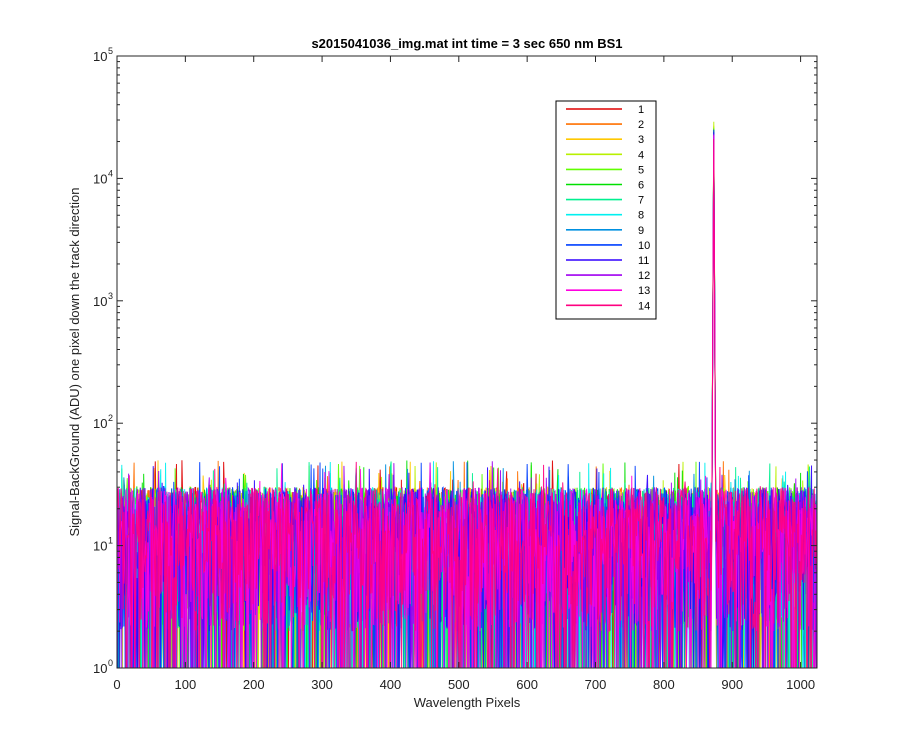 This screenshot has width=900, height=750. What do you see at coordinates (459, 684) in the screenshot?
I see `x-tick-label: 500` at bounding box center [459, 684].